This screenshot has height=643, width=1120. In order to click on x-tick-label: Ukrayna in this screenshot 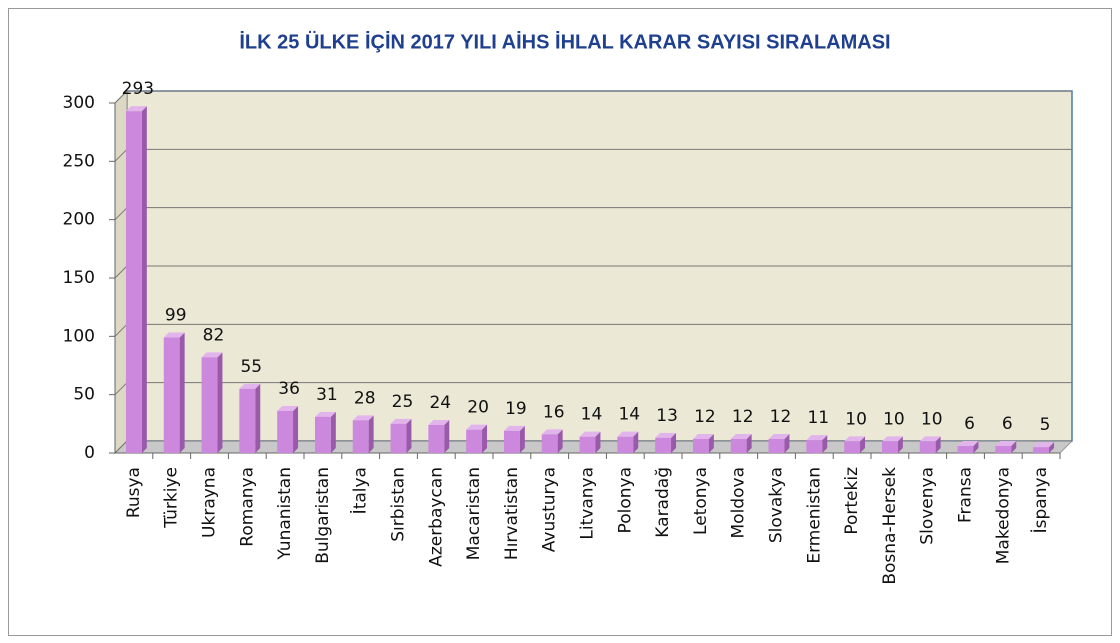, I will do `click(210, 502)`.